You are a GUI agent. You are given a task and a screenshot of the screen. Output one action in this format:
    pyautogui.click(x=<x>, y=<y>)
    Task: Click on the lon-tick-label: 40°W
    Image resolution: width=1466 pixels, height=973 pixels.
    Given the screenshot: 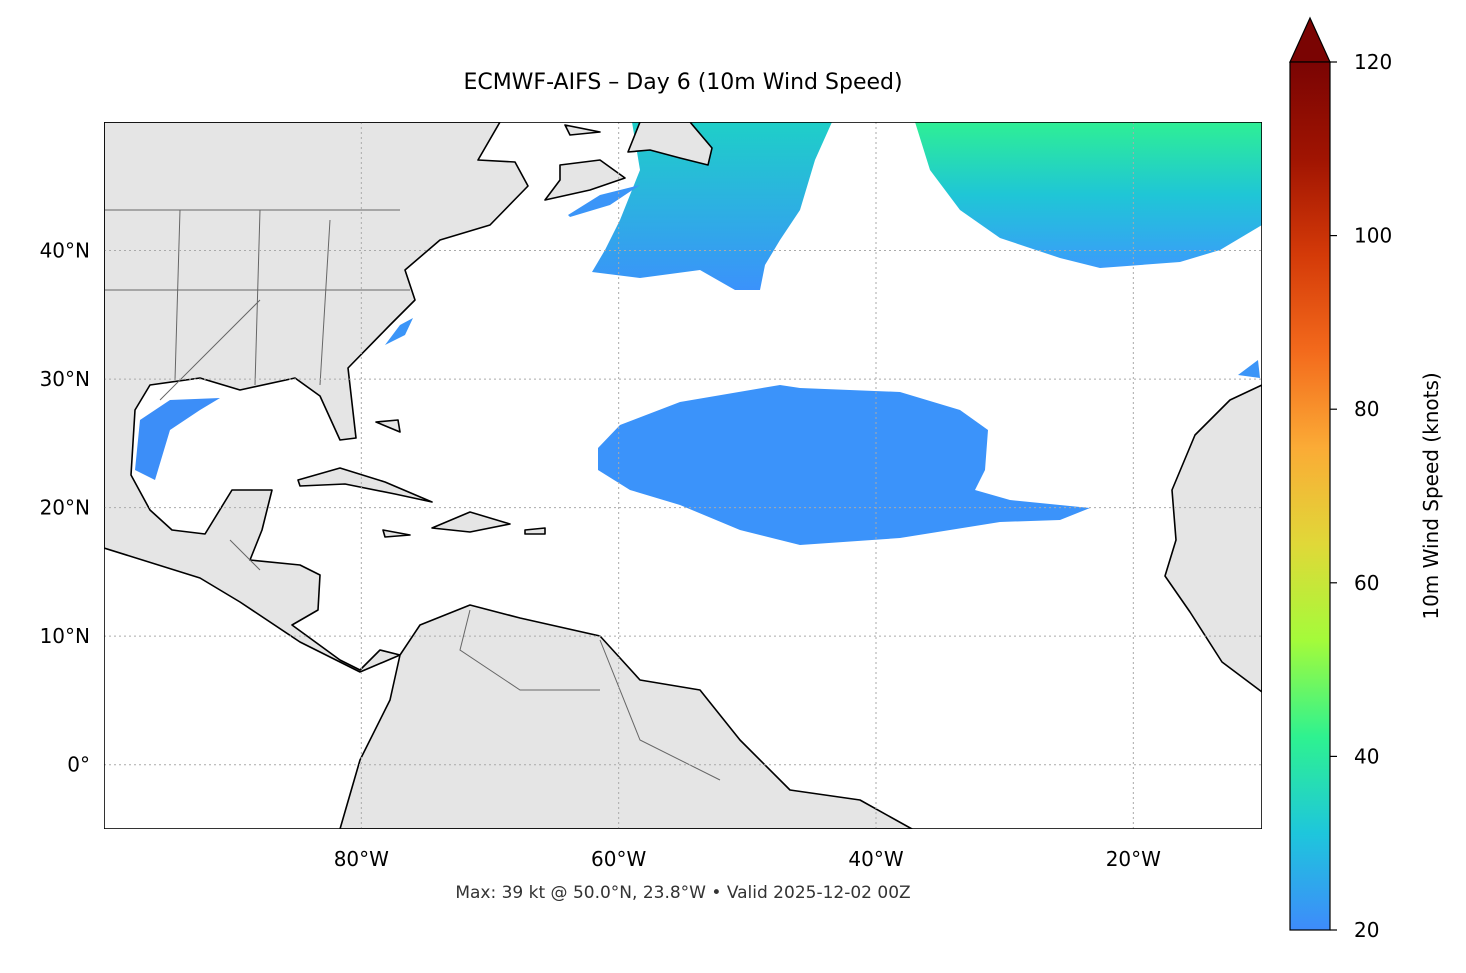 What is the action you would take?
    pyautogui.click(x=875, y=859)
    